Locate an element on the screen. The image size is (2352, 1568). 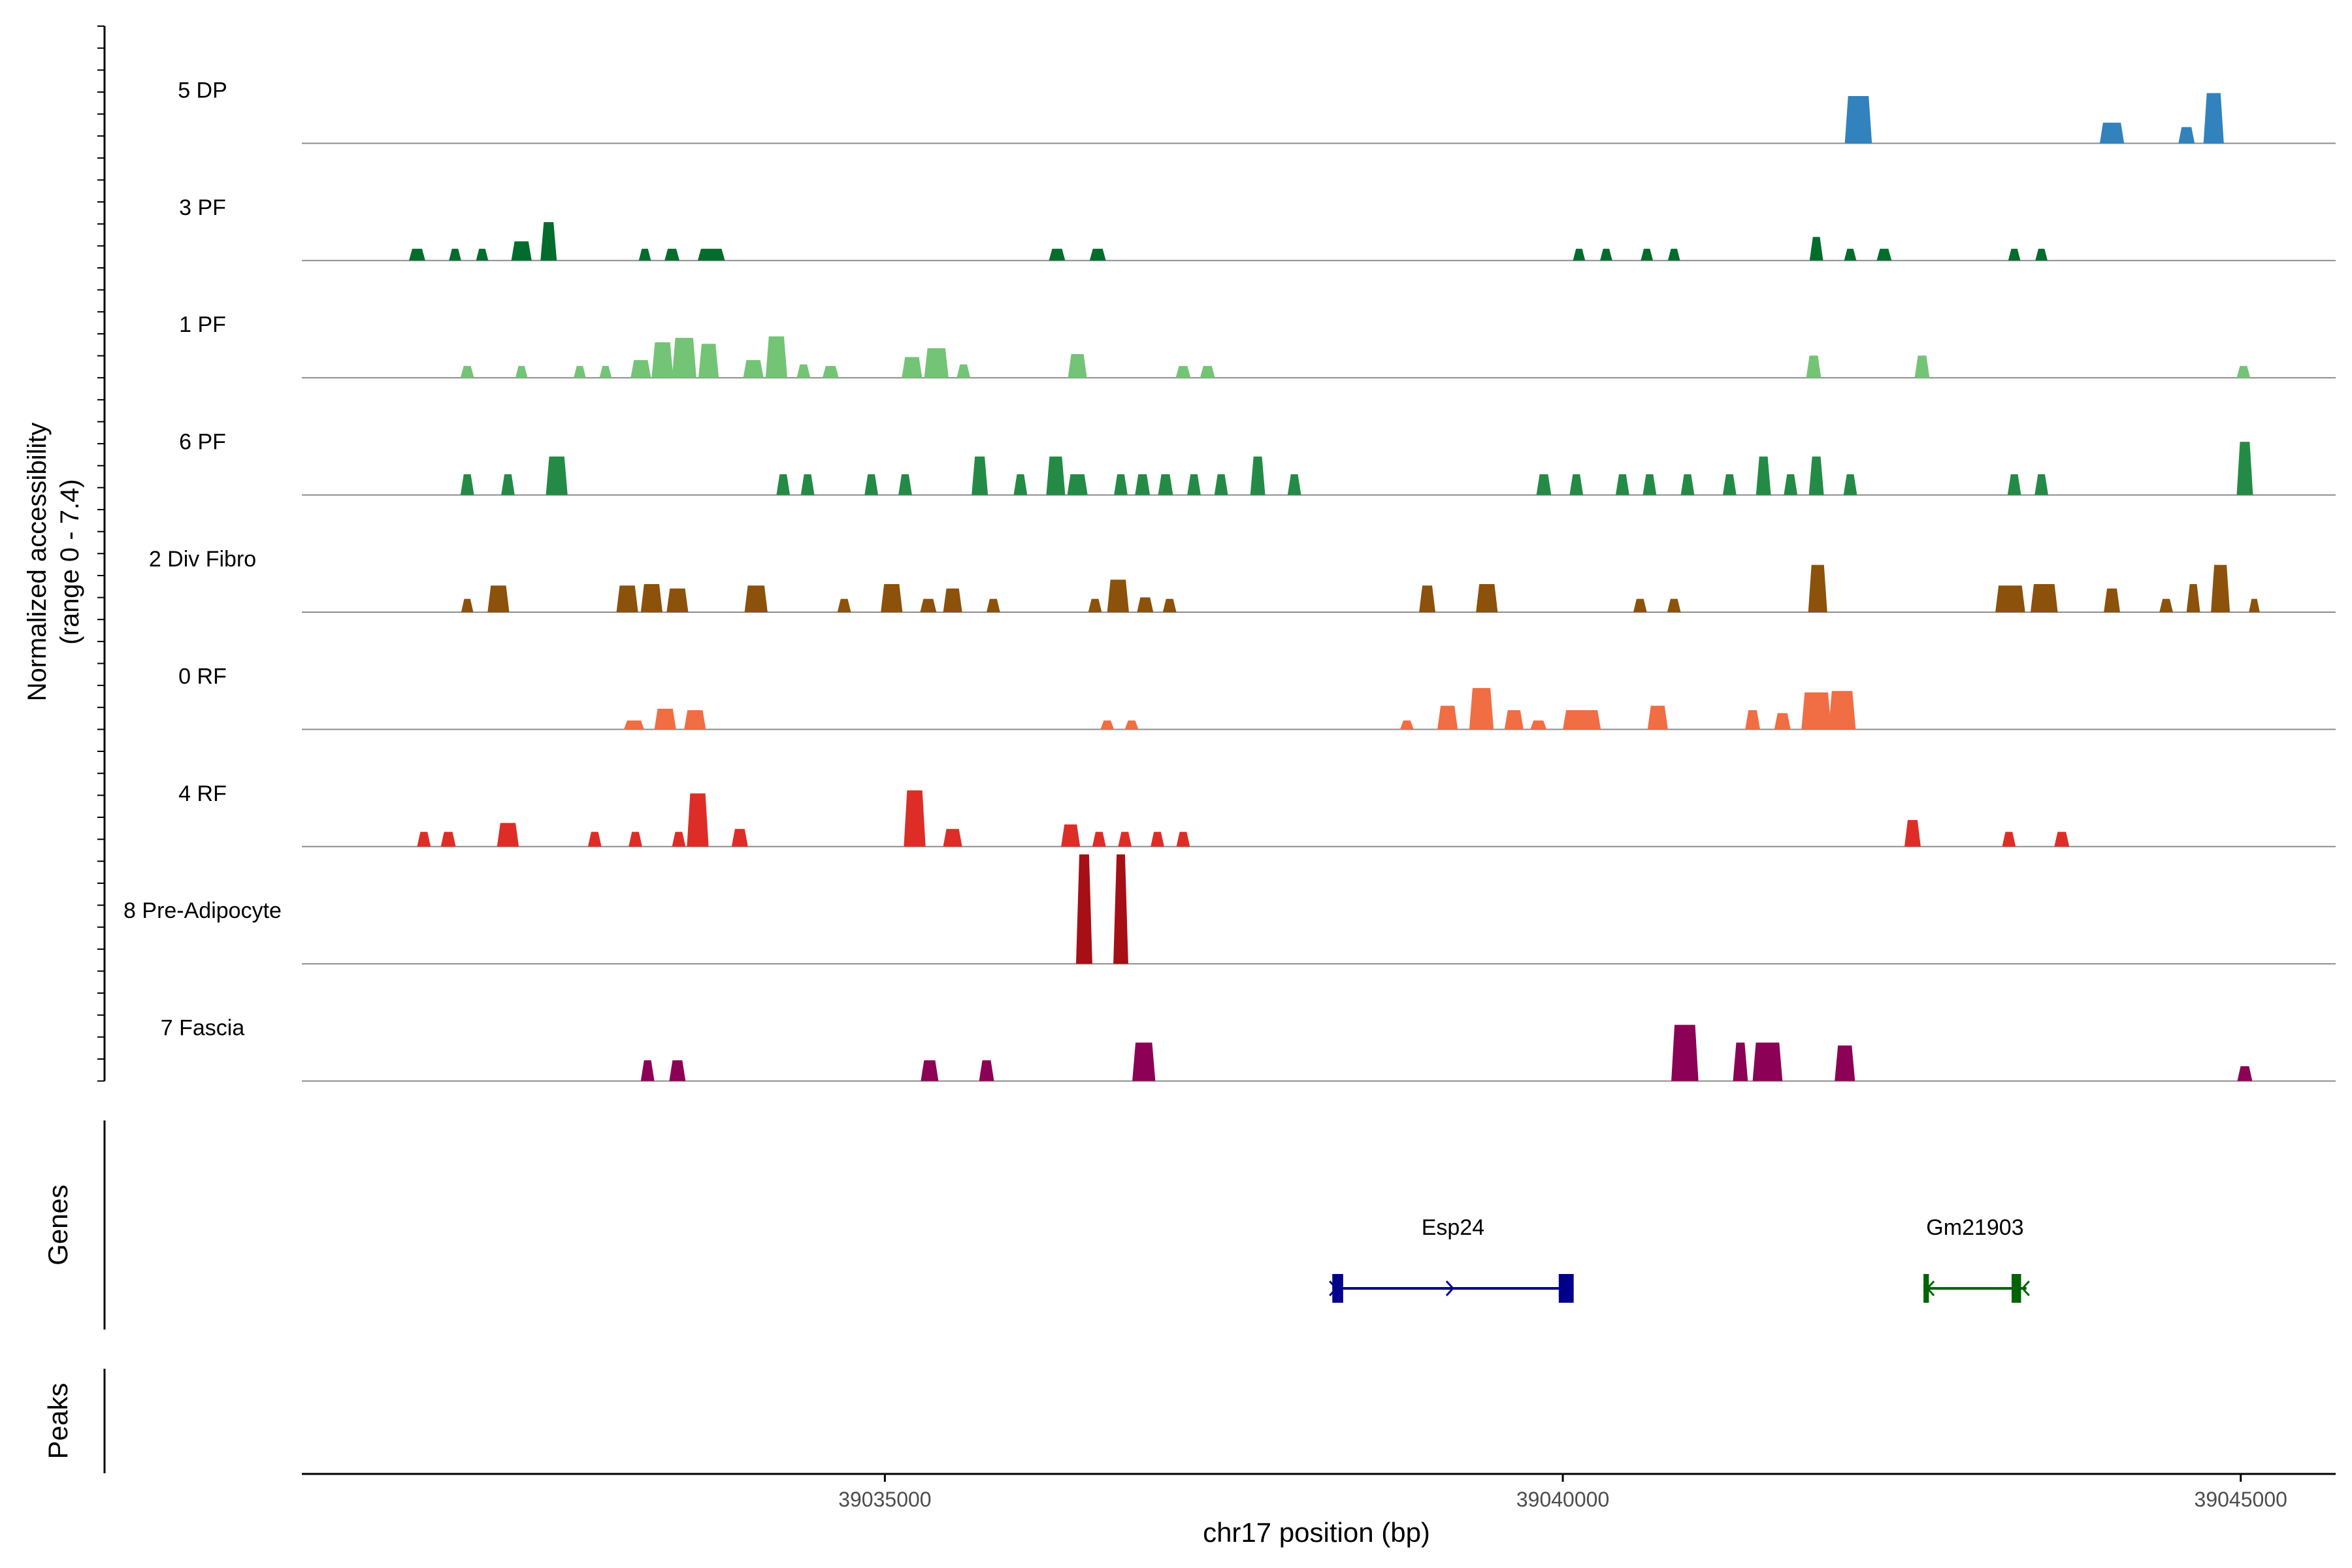
track-8-pre-adipocyte: 8 Pre-Adipocyte is located at coordinates (1229, 909).